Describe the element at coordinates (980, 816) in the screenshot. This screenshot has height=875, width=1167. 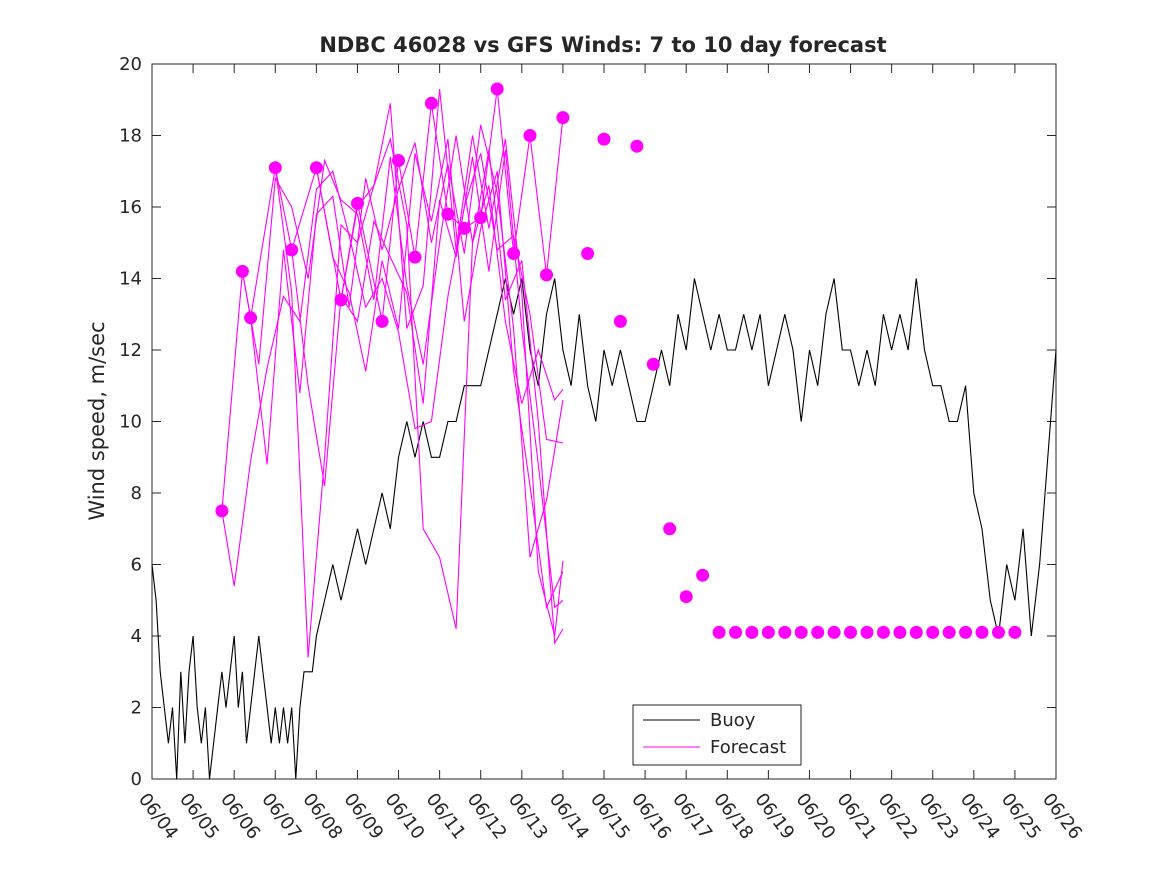
I see `x-tick-label: 06/24` at that location.